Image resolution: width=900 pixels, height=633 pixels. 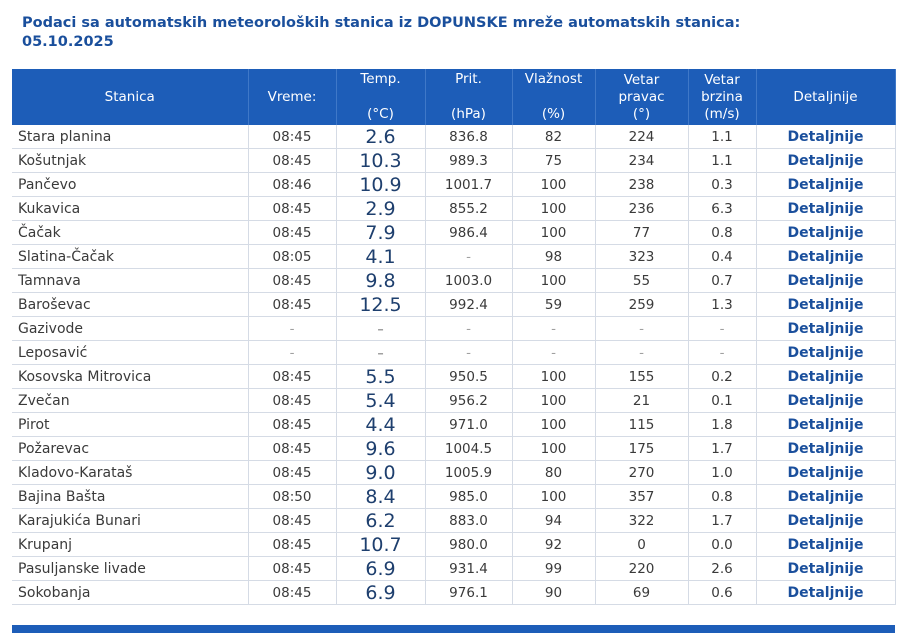 I want to click on station-cell: Leposavić, so click(x=130, y=352).